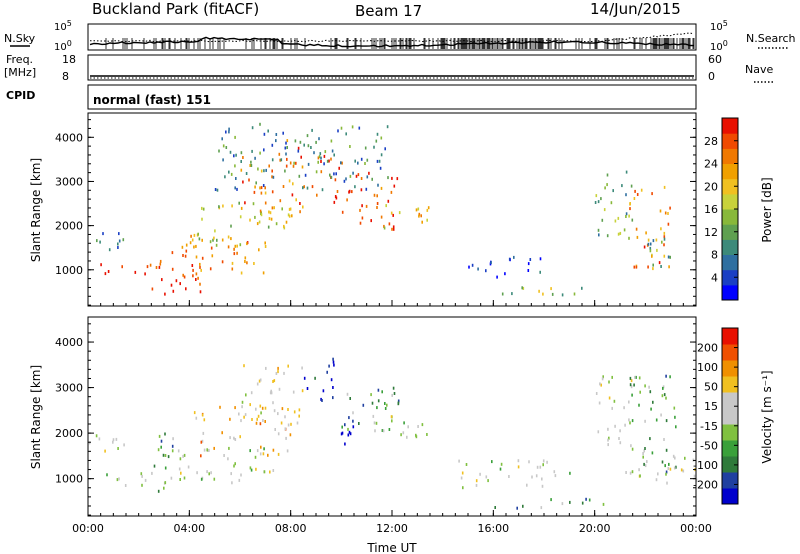 This screenshot has width=800, height=554. Describe the element at coordinates (69, 226) in the screenshot. I see `y-tick-label: 2000` at that location.